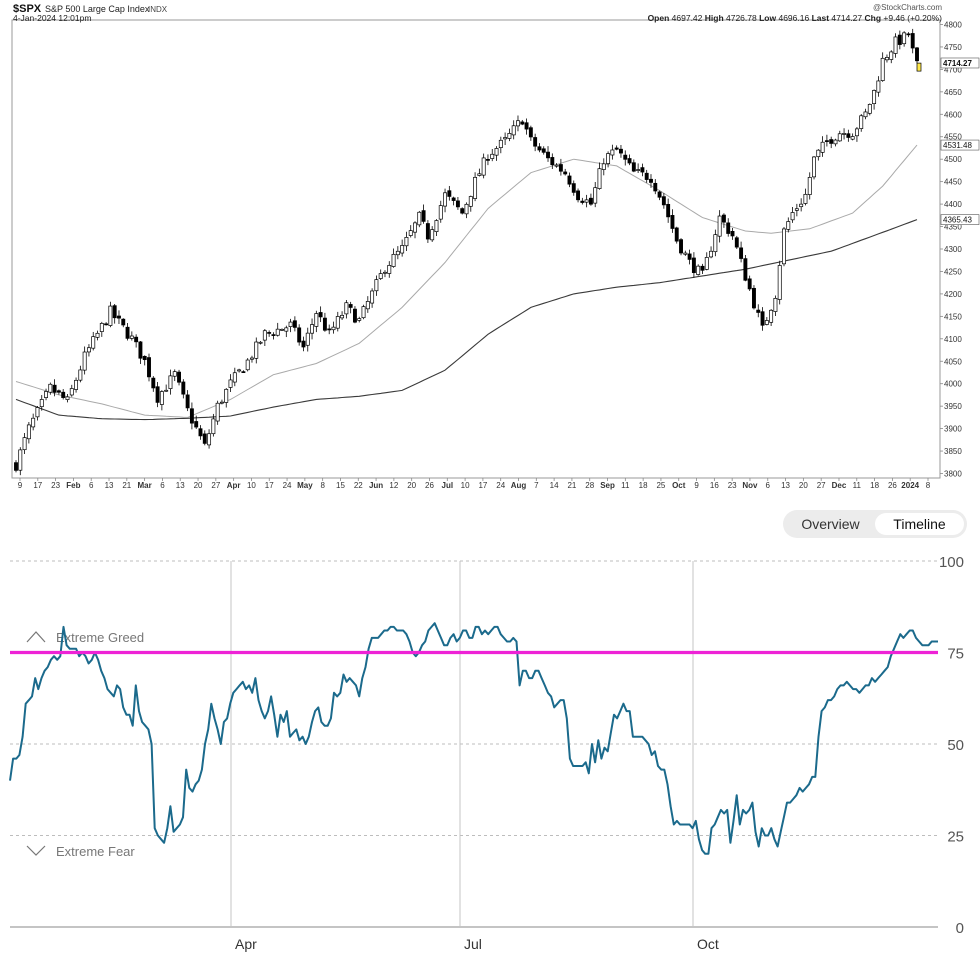 The width and height of the screenshot is (980, 958). Describe the element at coordinates (928, 485) in the screenshot. I see `spx-x-tick-label: 8` at that location.